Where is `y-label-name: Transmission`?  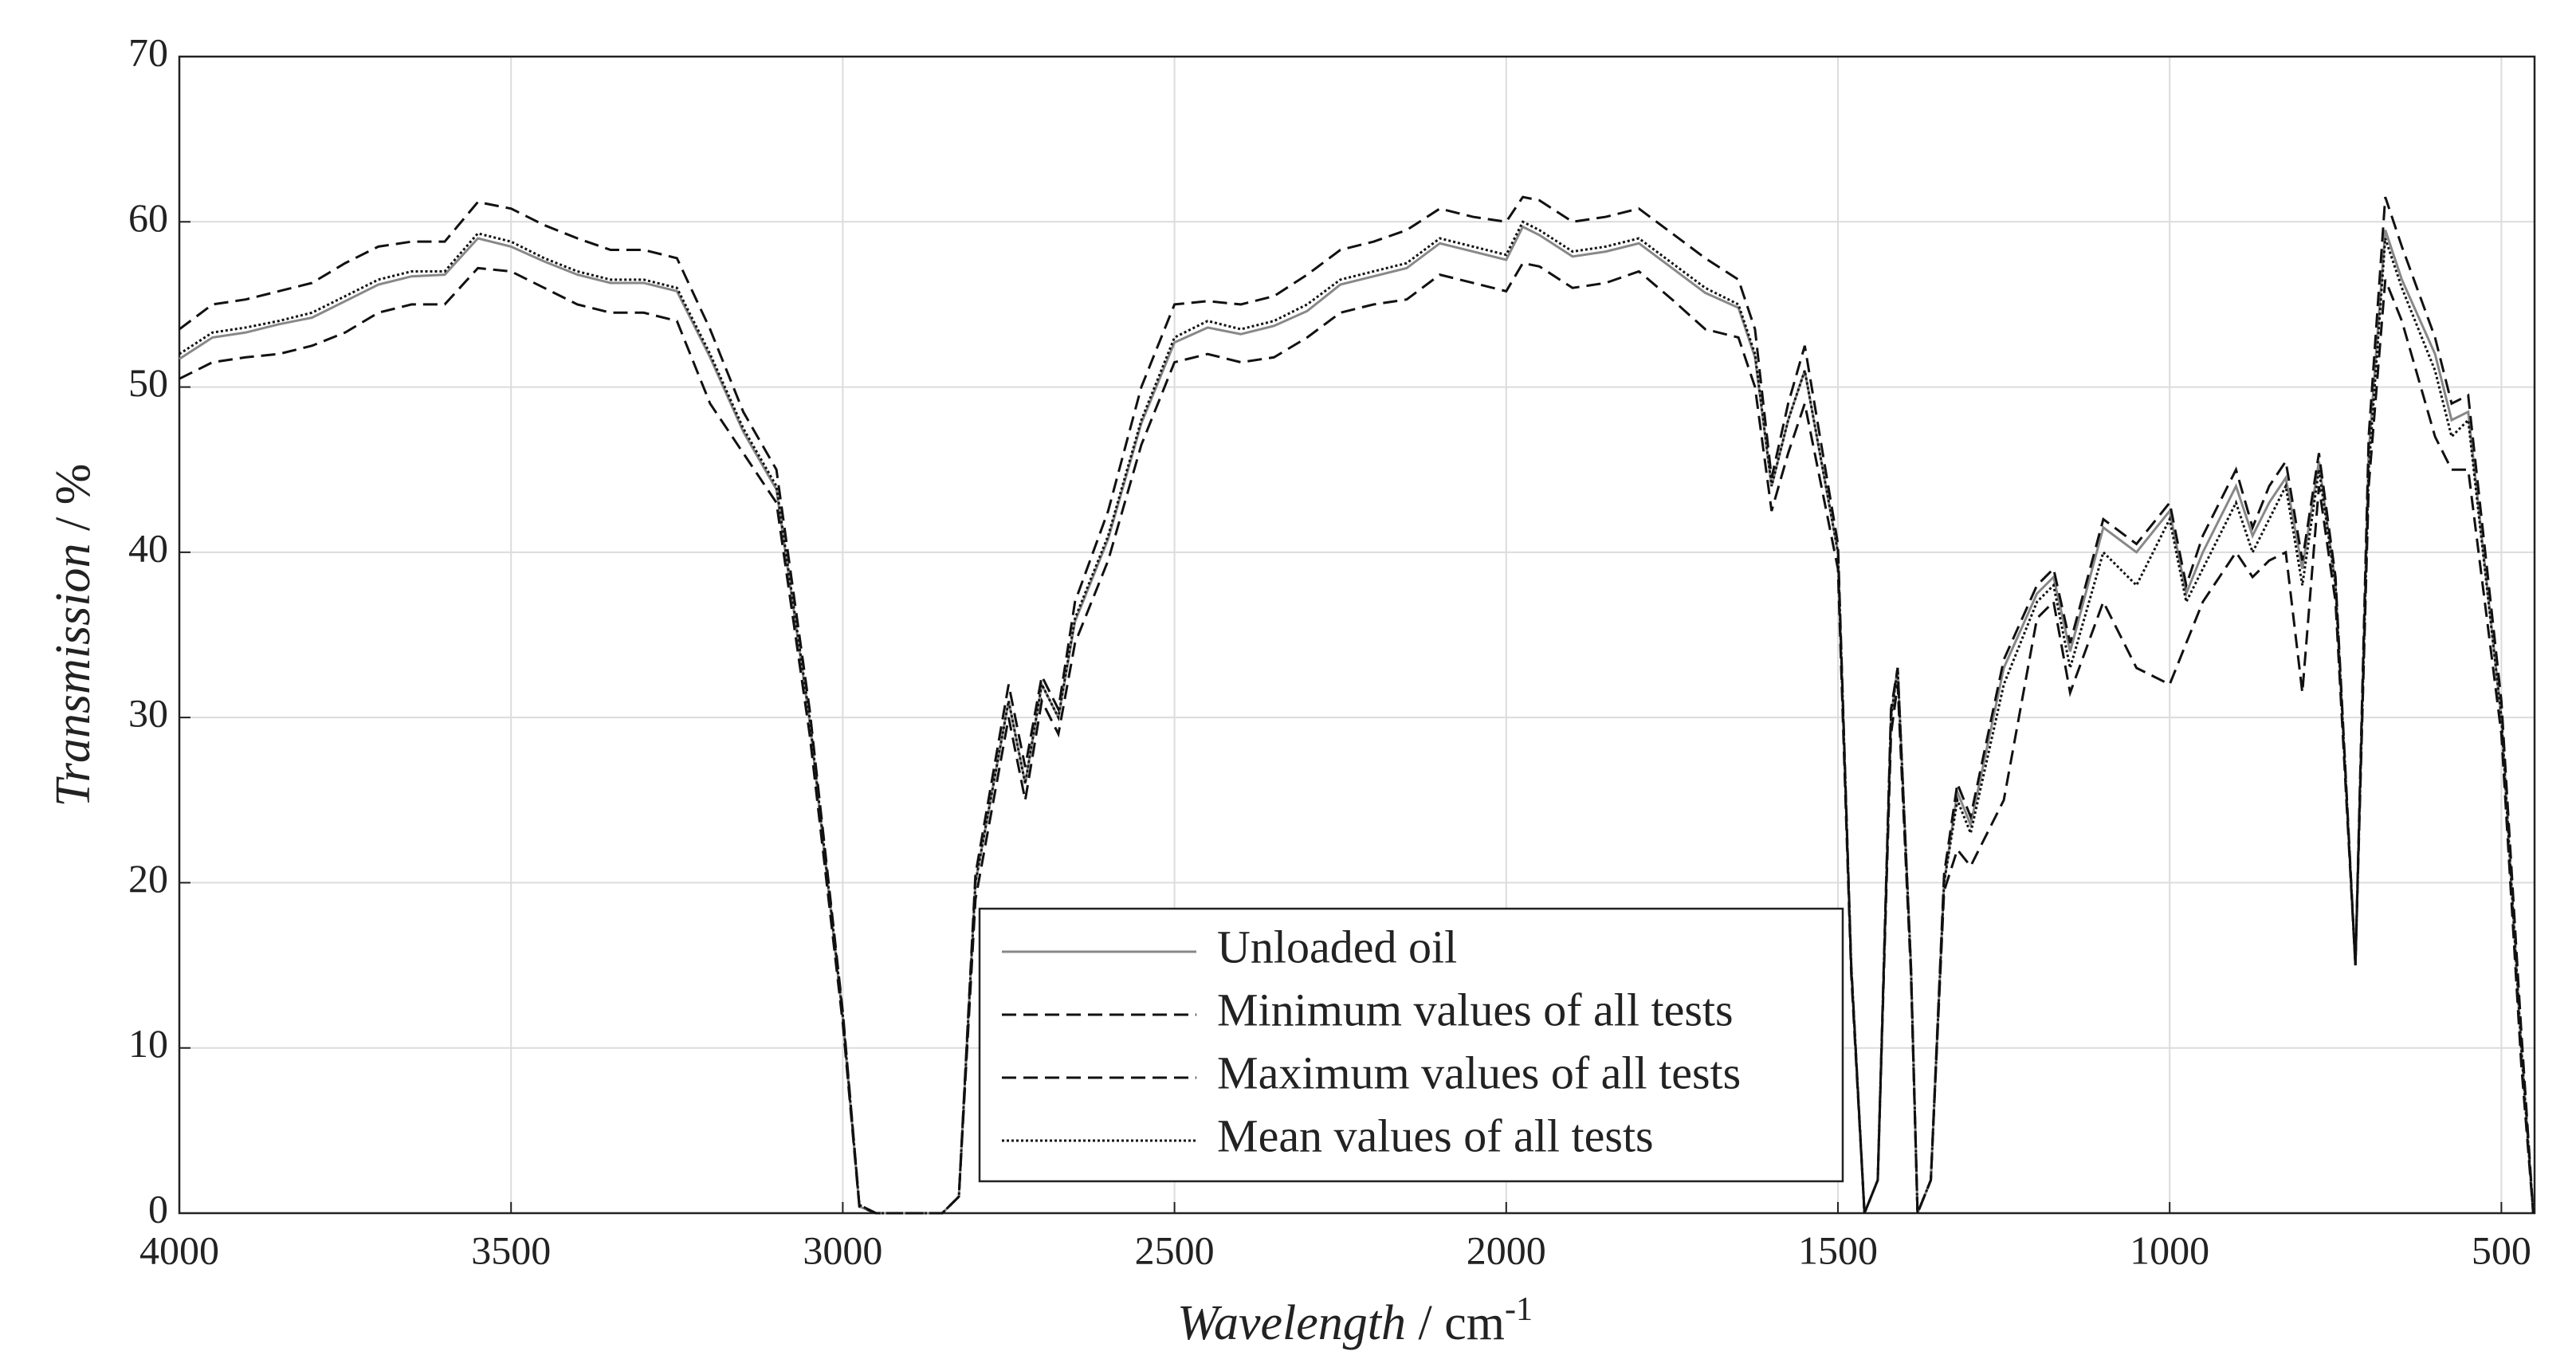 y-label-name: Transmission is located at coordinates (73, 675).